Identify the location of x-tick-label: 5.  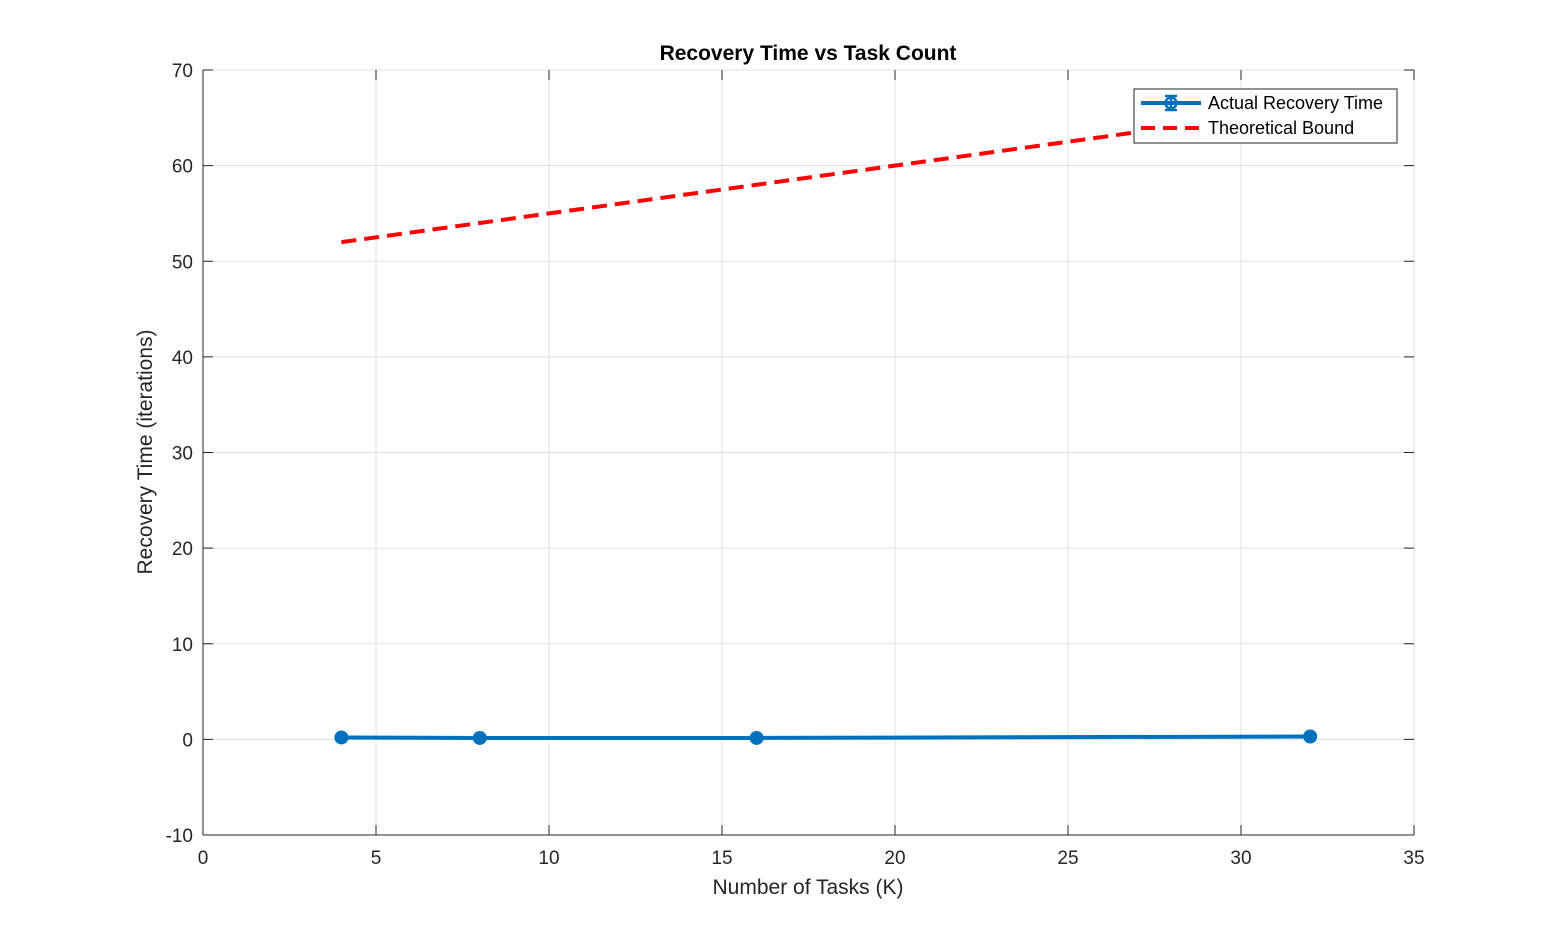
(376, 858).